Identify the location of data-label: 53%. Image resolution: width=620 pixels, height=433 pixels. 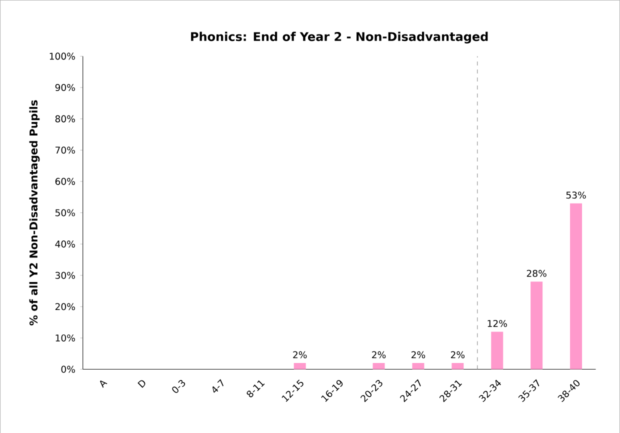
(576, 194).